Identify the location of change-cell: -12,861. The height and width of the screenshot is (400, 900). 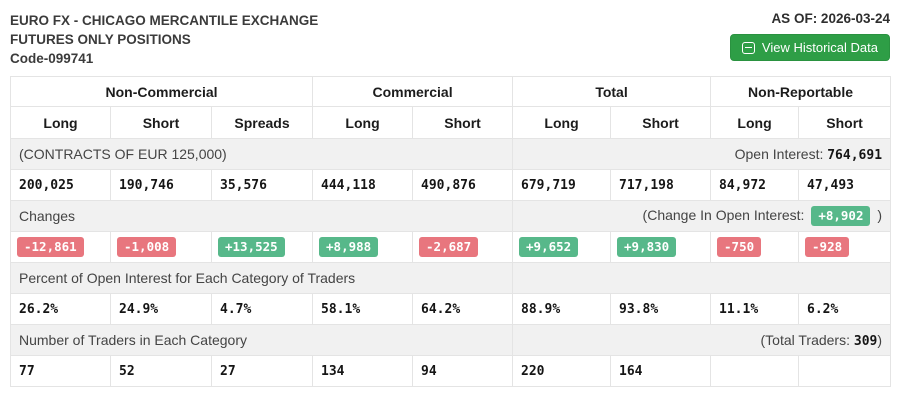
(60, 247).